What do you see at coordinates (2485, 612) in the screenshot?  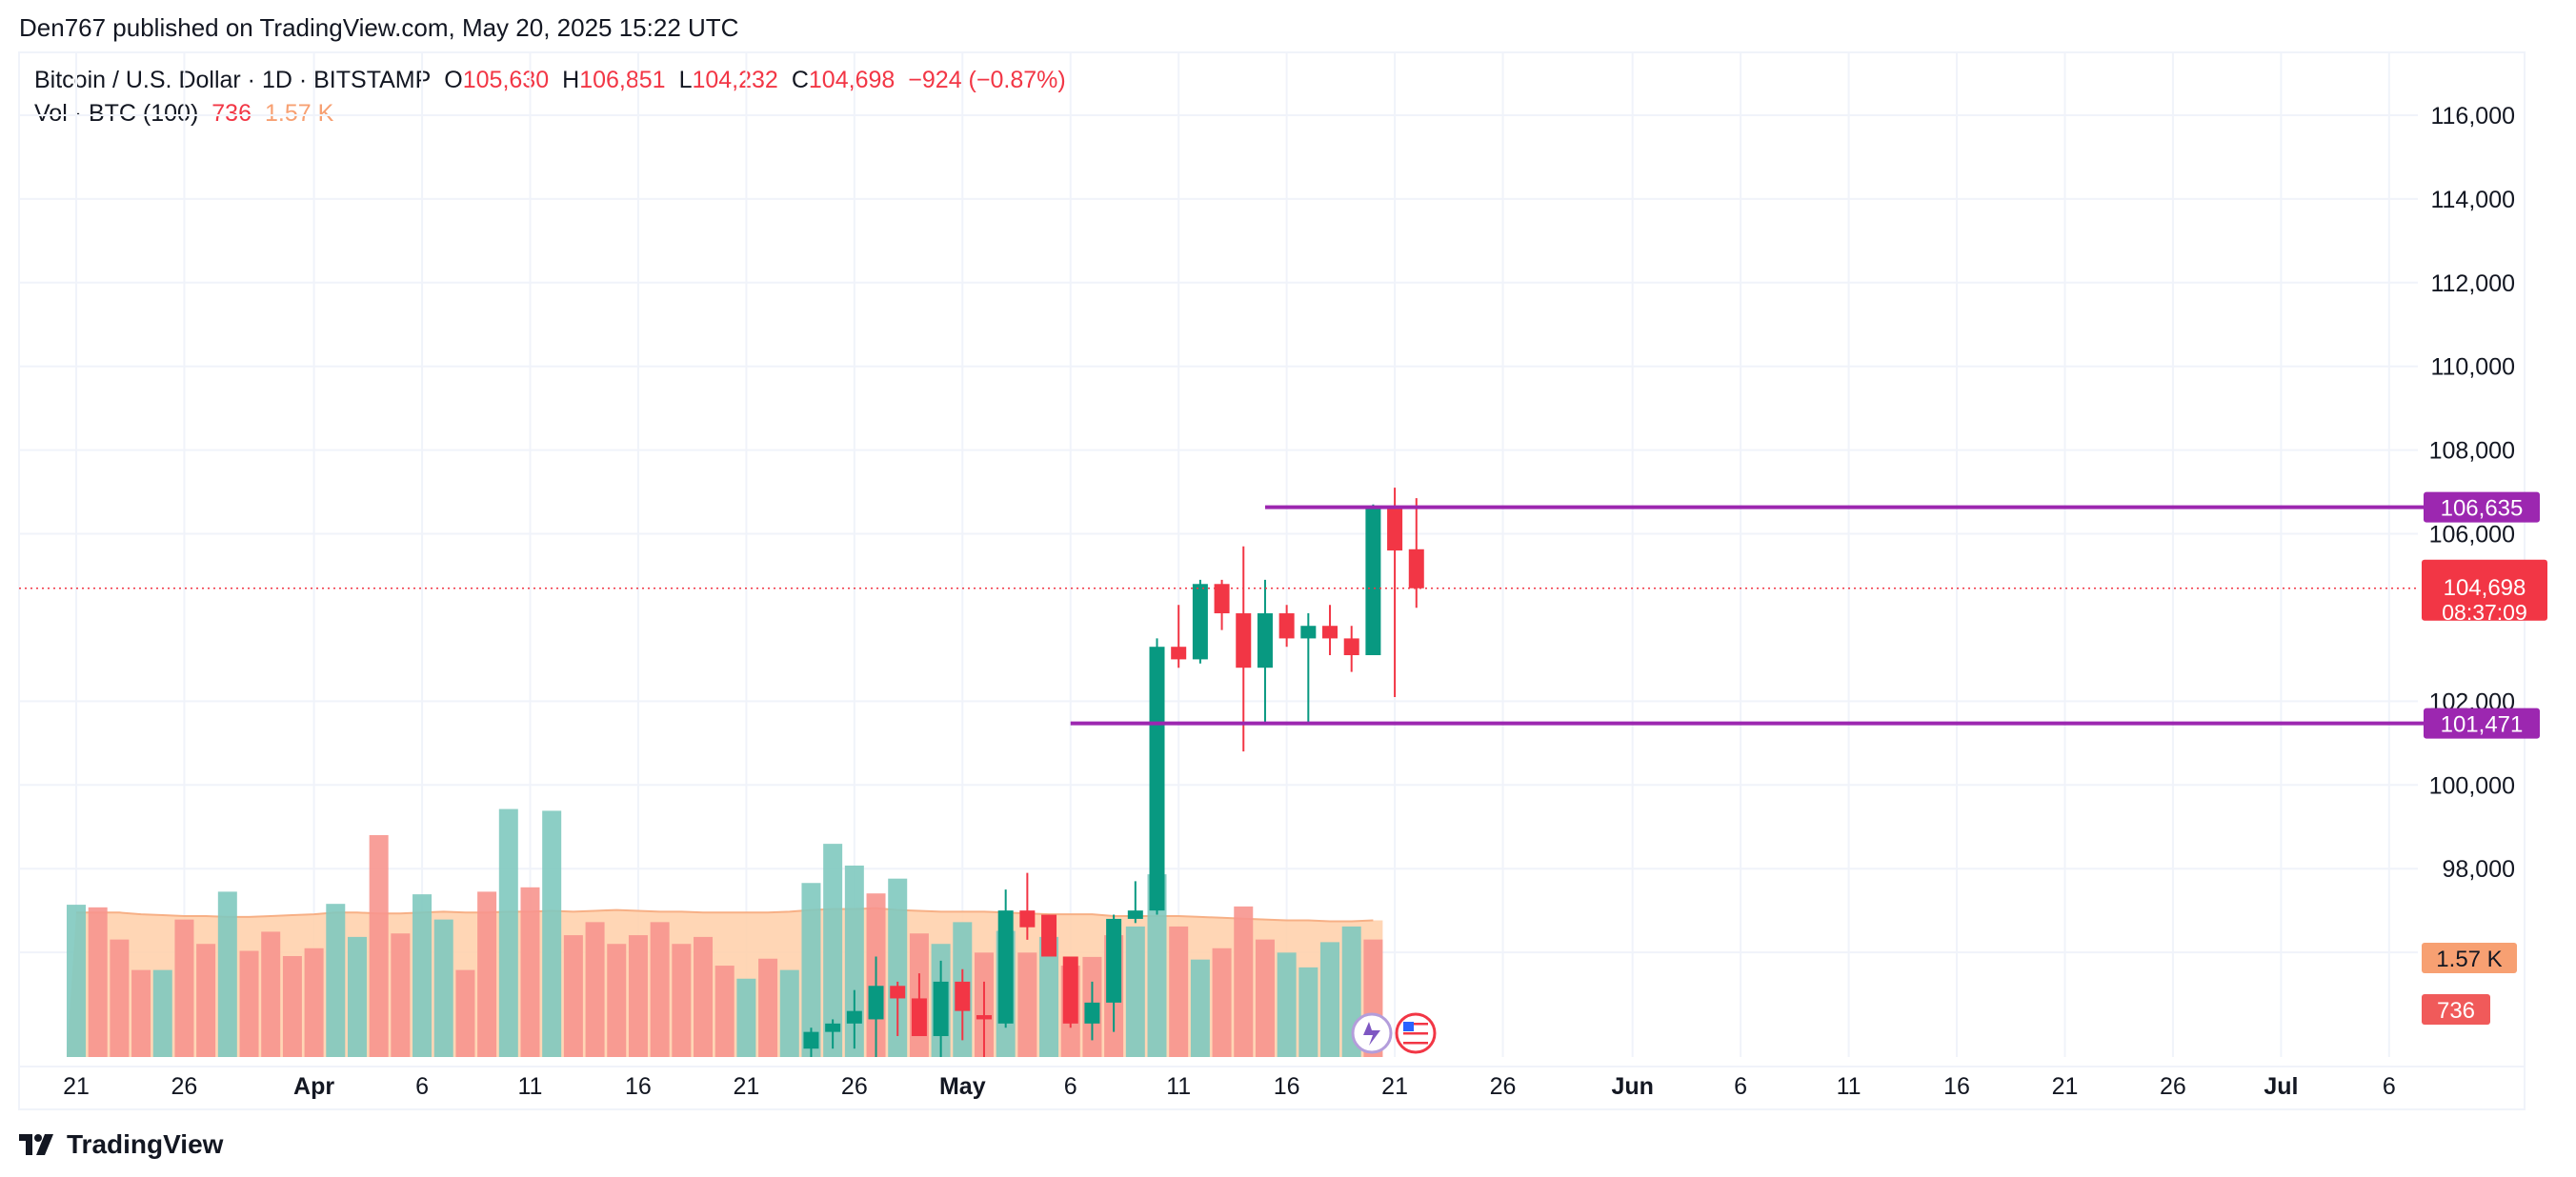 I see `countdown-label: 08:37:09` at bounding box center [2485, 612].